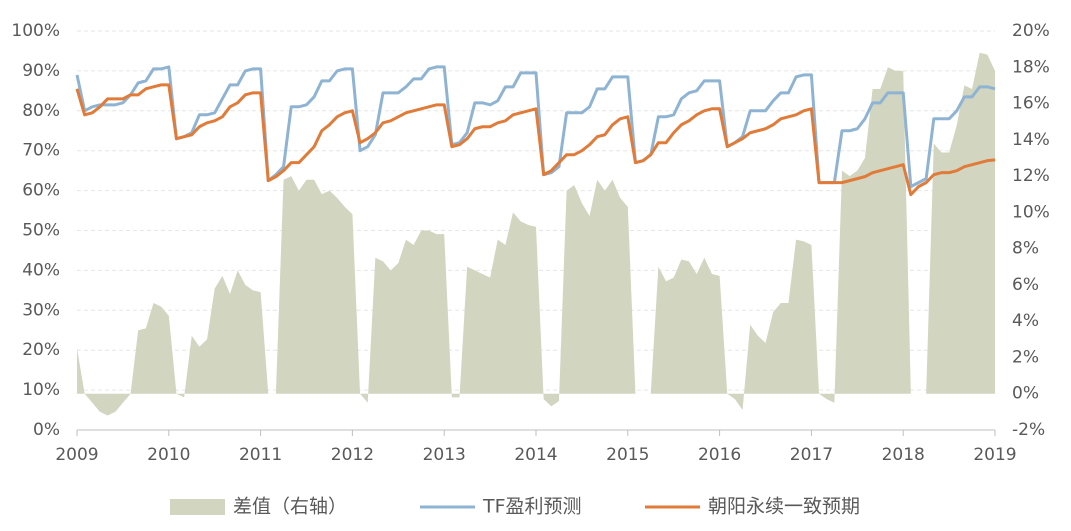 The width and height of the screenshot is (1071, 531). What do you see at coordinates (1031, 212) in the screenshot?
I see `y2-tick-label: 10%` at bounding box center [1031, 212].